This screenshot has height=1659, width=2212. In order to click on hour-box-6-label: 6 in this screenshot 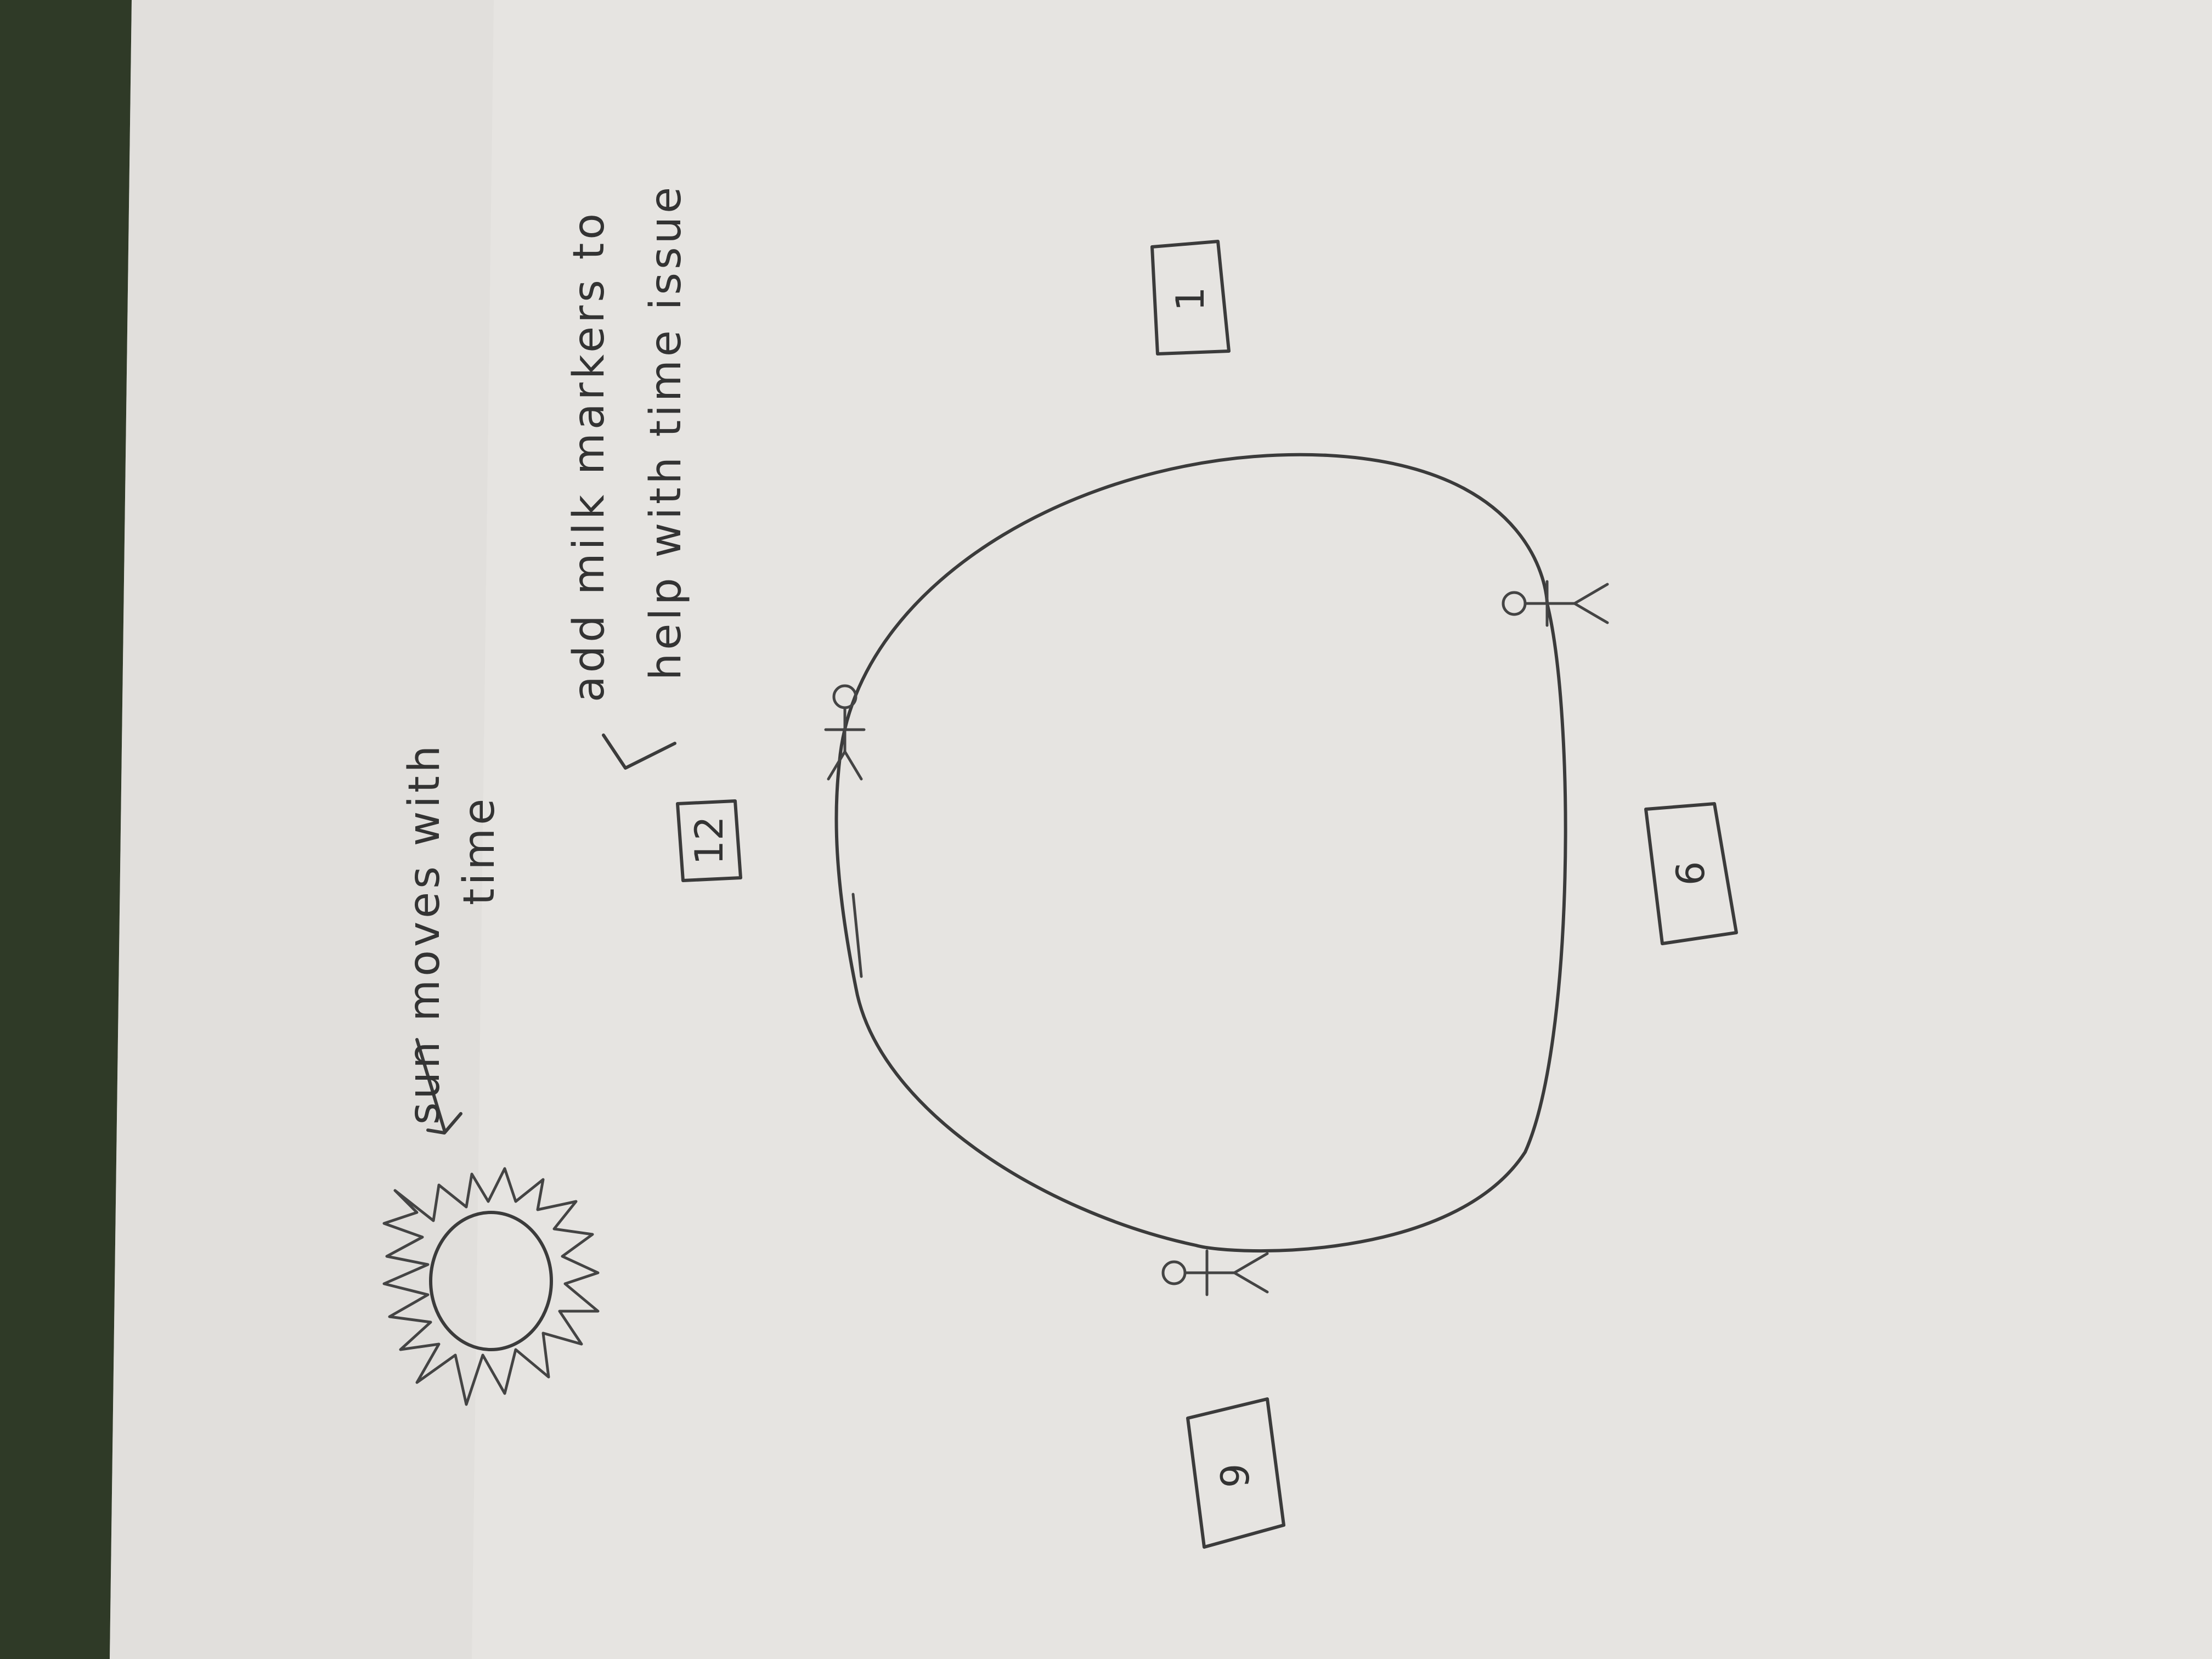, I will do `click(1690, 873)`.